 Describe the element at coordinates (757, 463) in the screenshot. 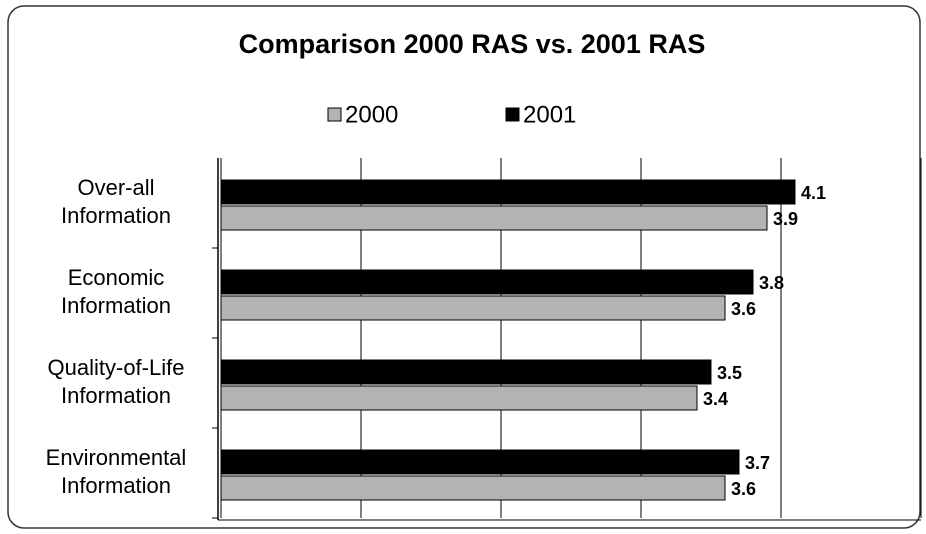

I see `data-label: 3.7` at that location.